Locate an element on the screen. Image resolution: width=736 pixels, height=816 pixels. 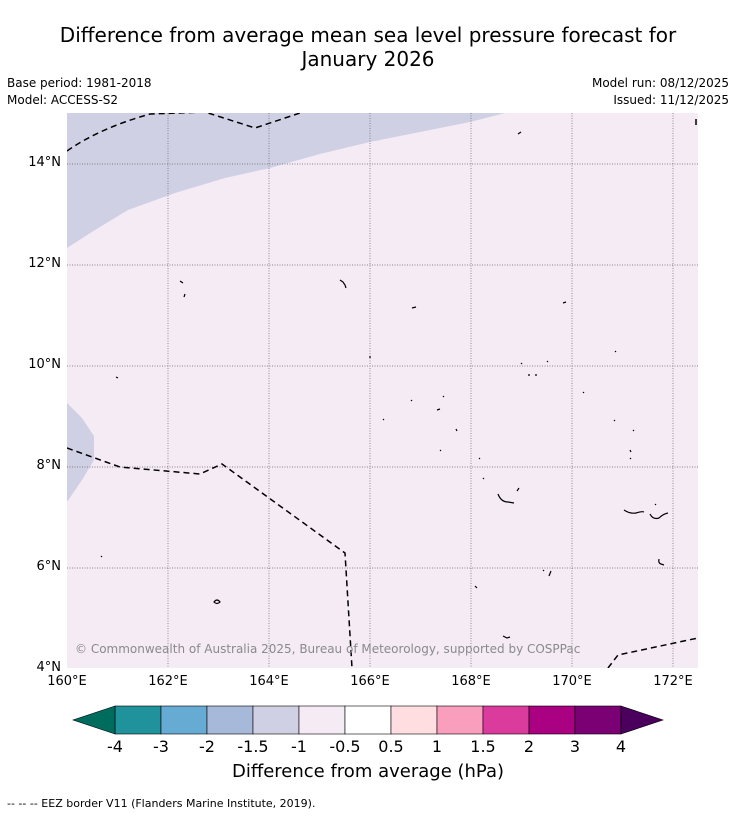
lat-label-12n: 12°N is located at coordinates (44, 263).